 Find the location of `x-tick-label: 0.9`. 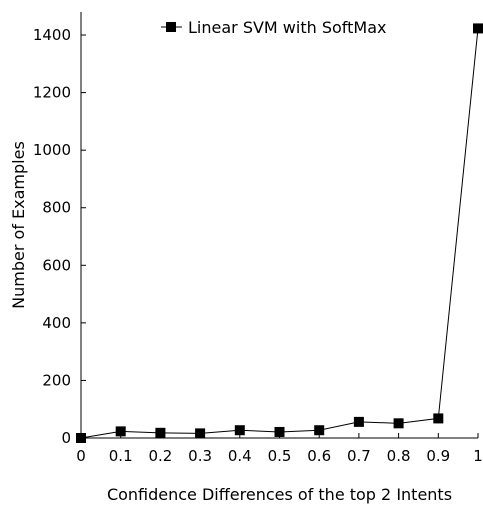

x-tick-label: 0.9 is located at coordinates (438, 456).